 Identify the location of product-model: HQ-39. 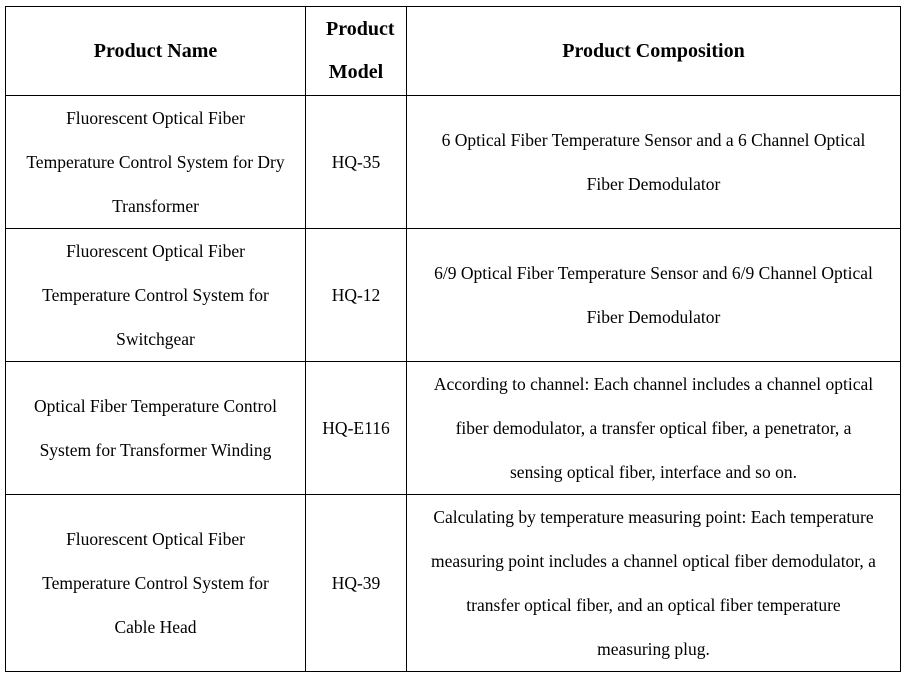
(356, 583).